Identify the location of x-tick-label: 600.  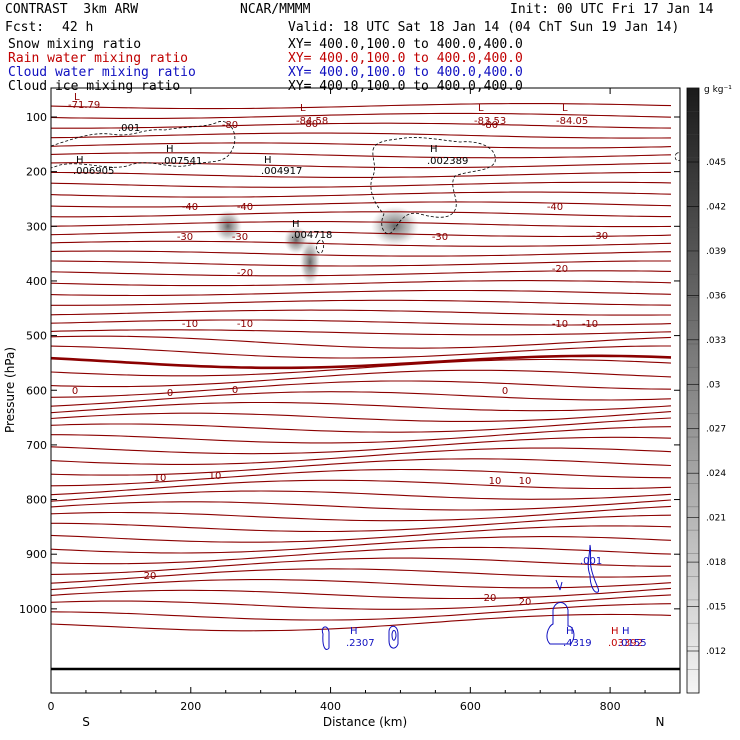
(470, 706).